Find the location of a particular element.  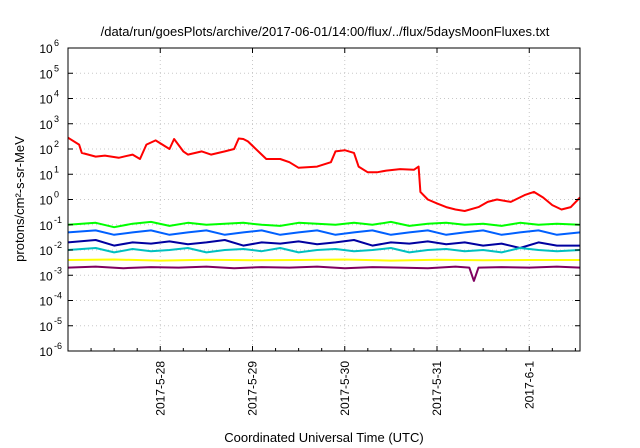

y-tick-exponent: 0 is located at coordinates (56, 195).